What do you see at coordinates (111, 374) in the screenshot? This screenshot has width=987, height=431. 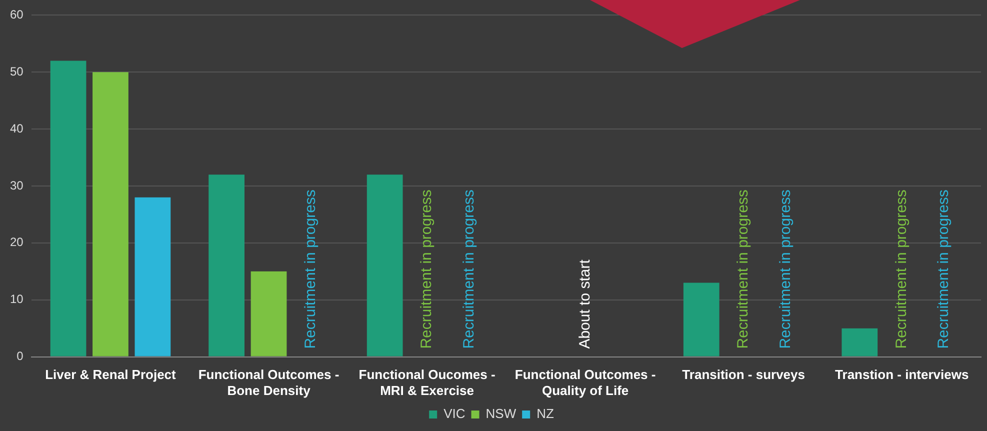 I see `x-tick-label: Liver & Renal Project` at bounding box center [111, 374].